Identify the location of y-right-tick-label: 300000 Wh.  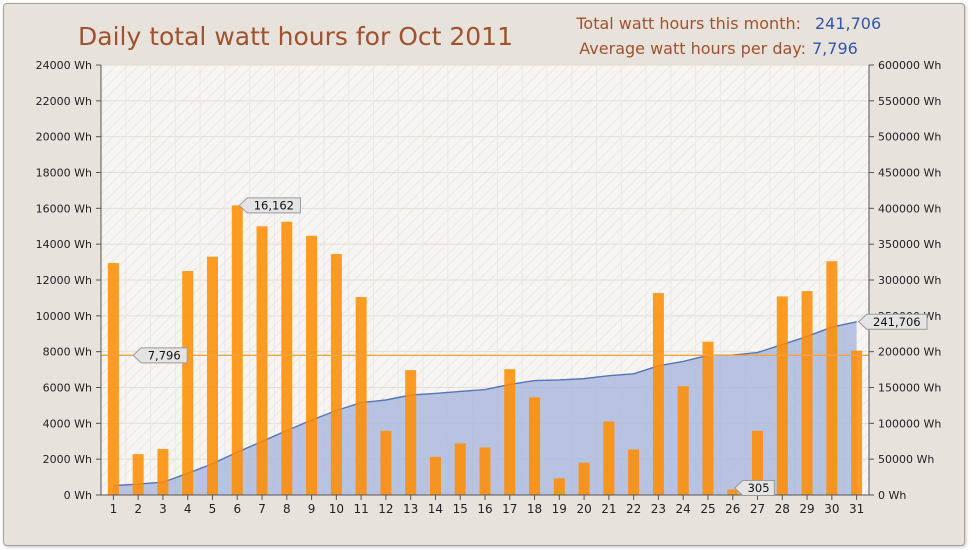
(909, 280).